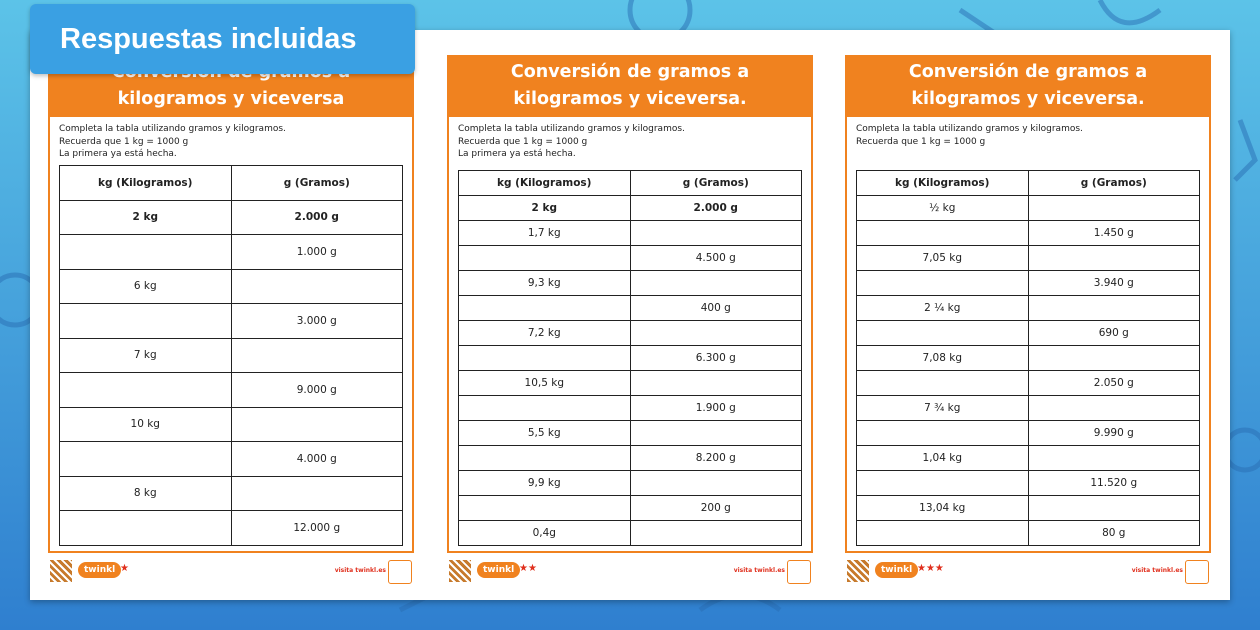 This screenshot has height=630, width=1260. Describe the element at coordinates (942, 258) in the screenshot. I see `table-cell: 7,05 kg` at that location.